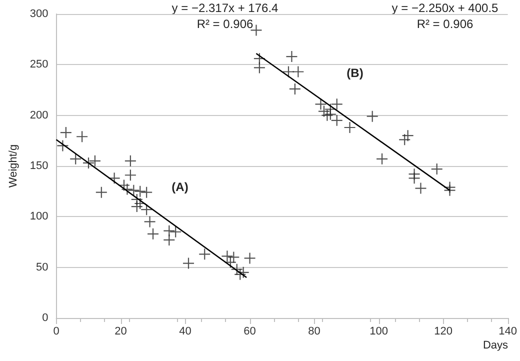  Describe the element at coordinates (56, 332) in the screenshot. I see `x-tick-label: 0` at that location.